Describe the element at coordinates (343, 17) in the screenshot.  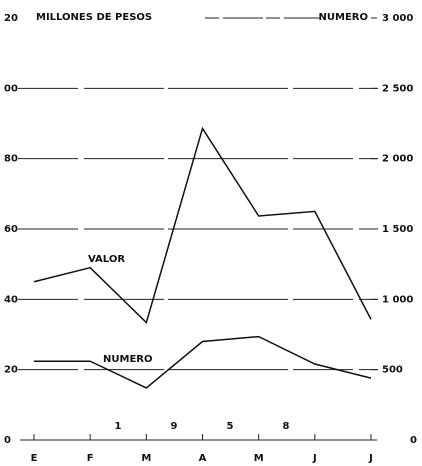
I see `y2-axis-label: NUMERO` at that location.